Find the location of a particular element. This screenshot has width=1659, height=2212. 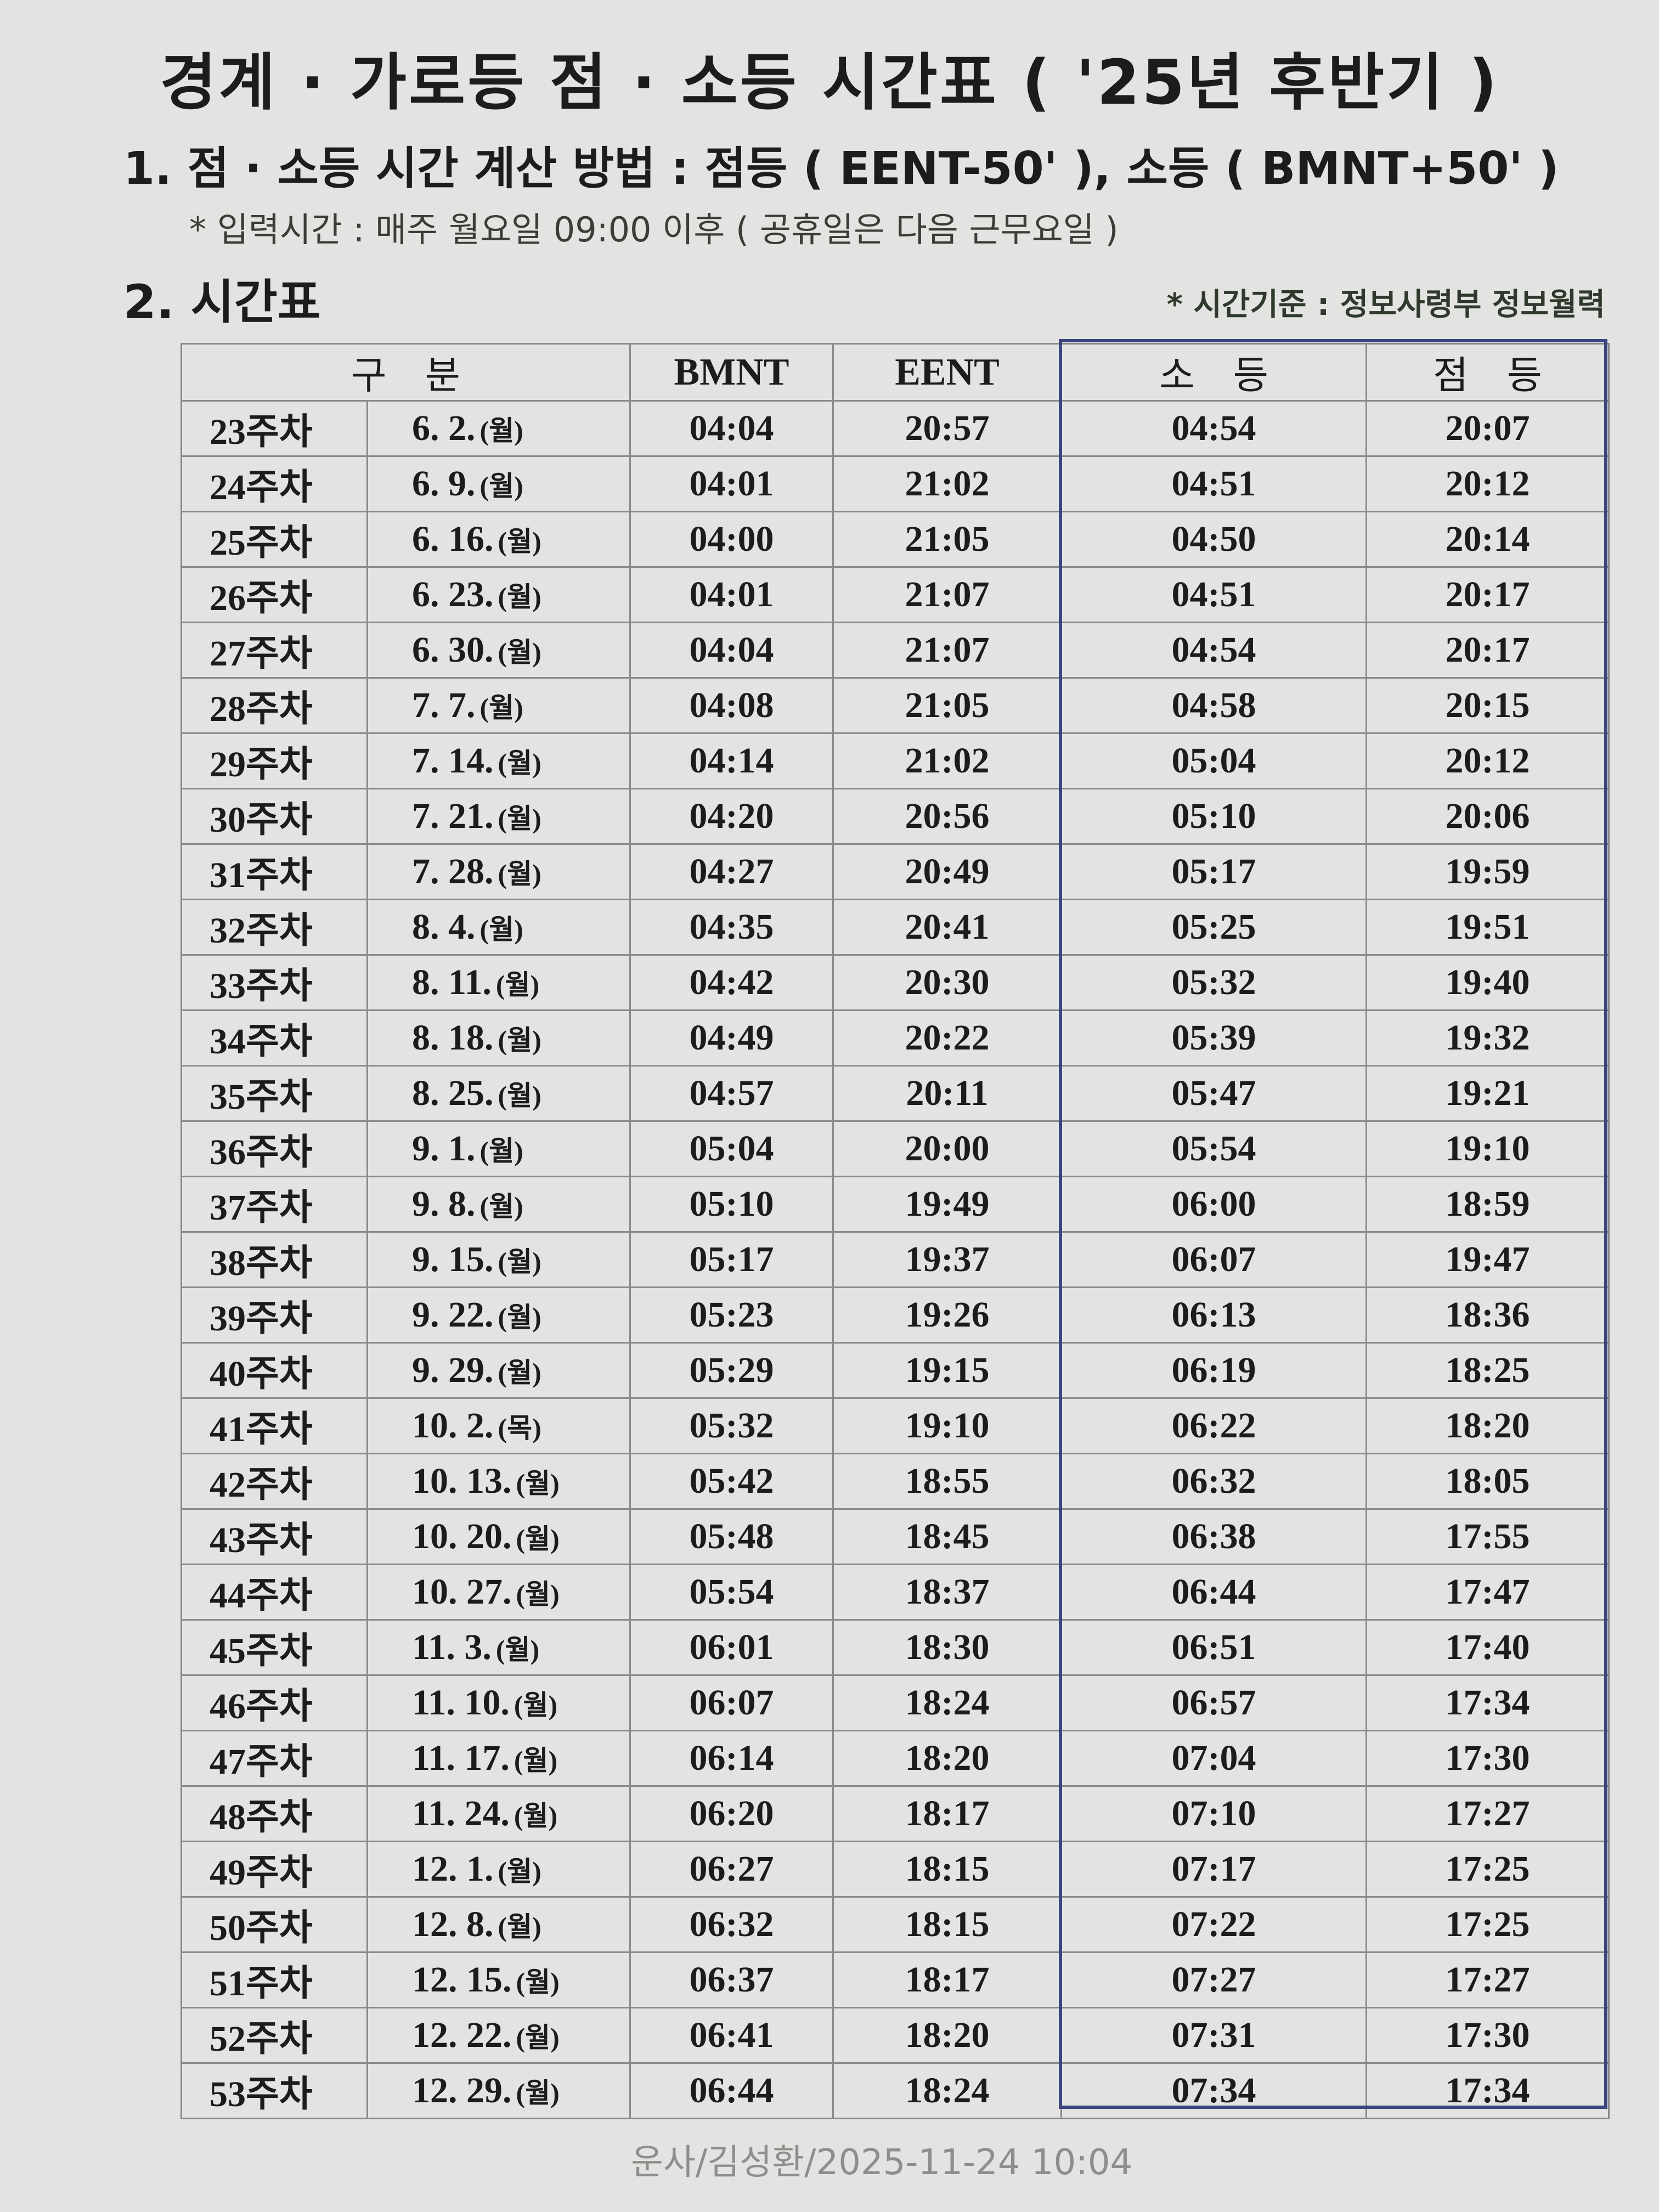

lights-off-cell-text: 05:32 is located at coordinates (1214, 982).